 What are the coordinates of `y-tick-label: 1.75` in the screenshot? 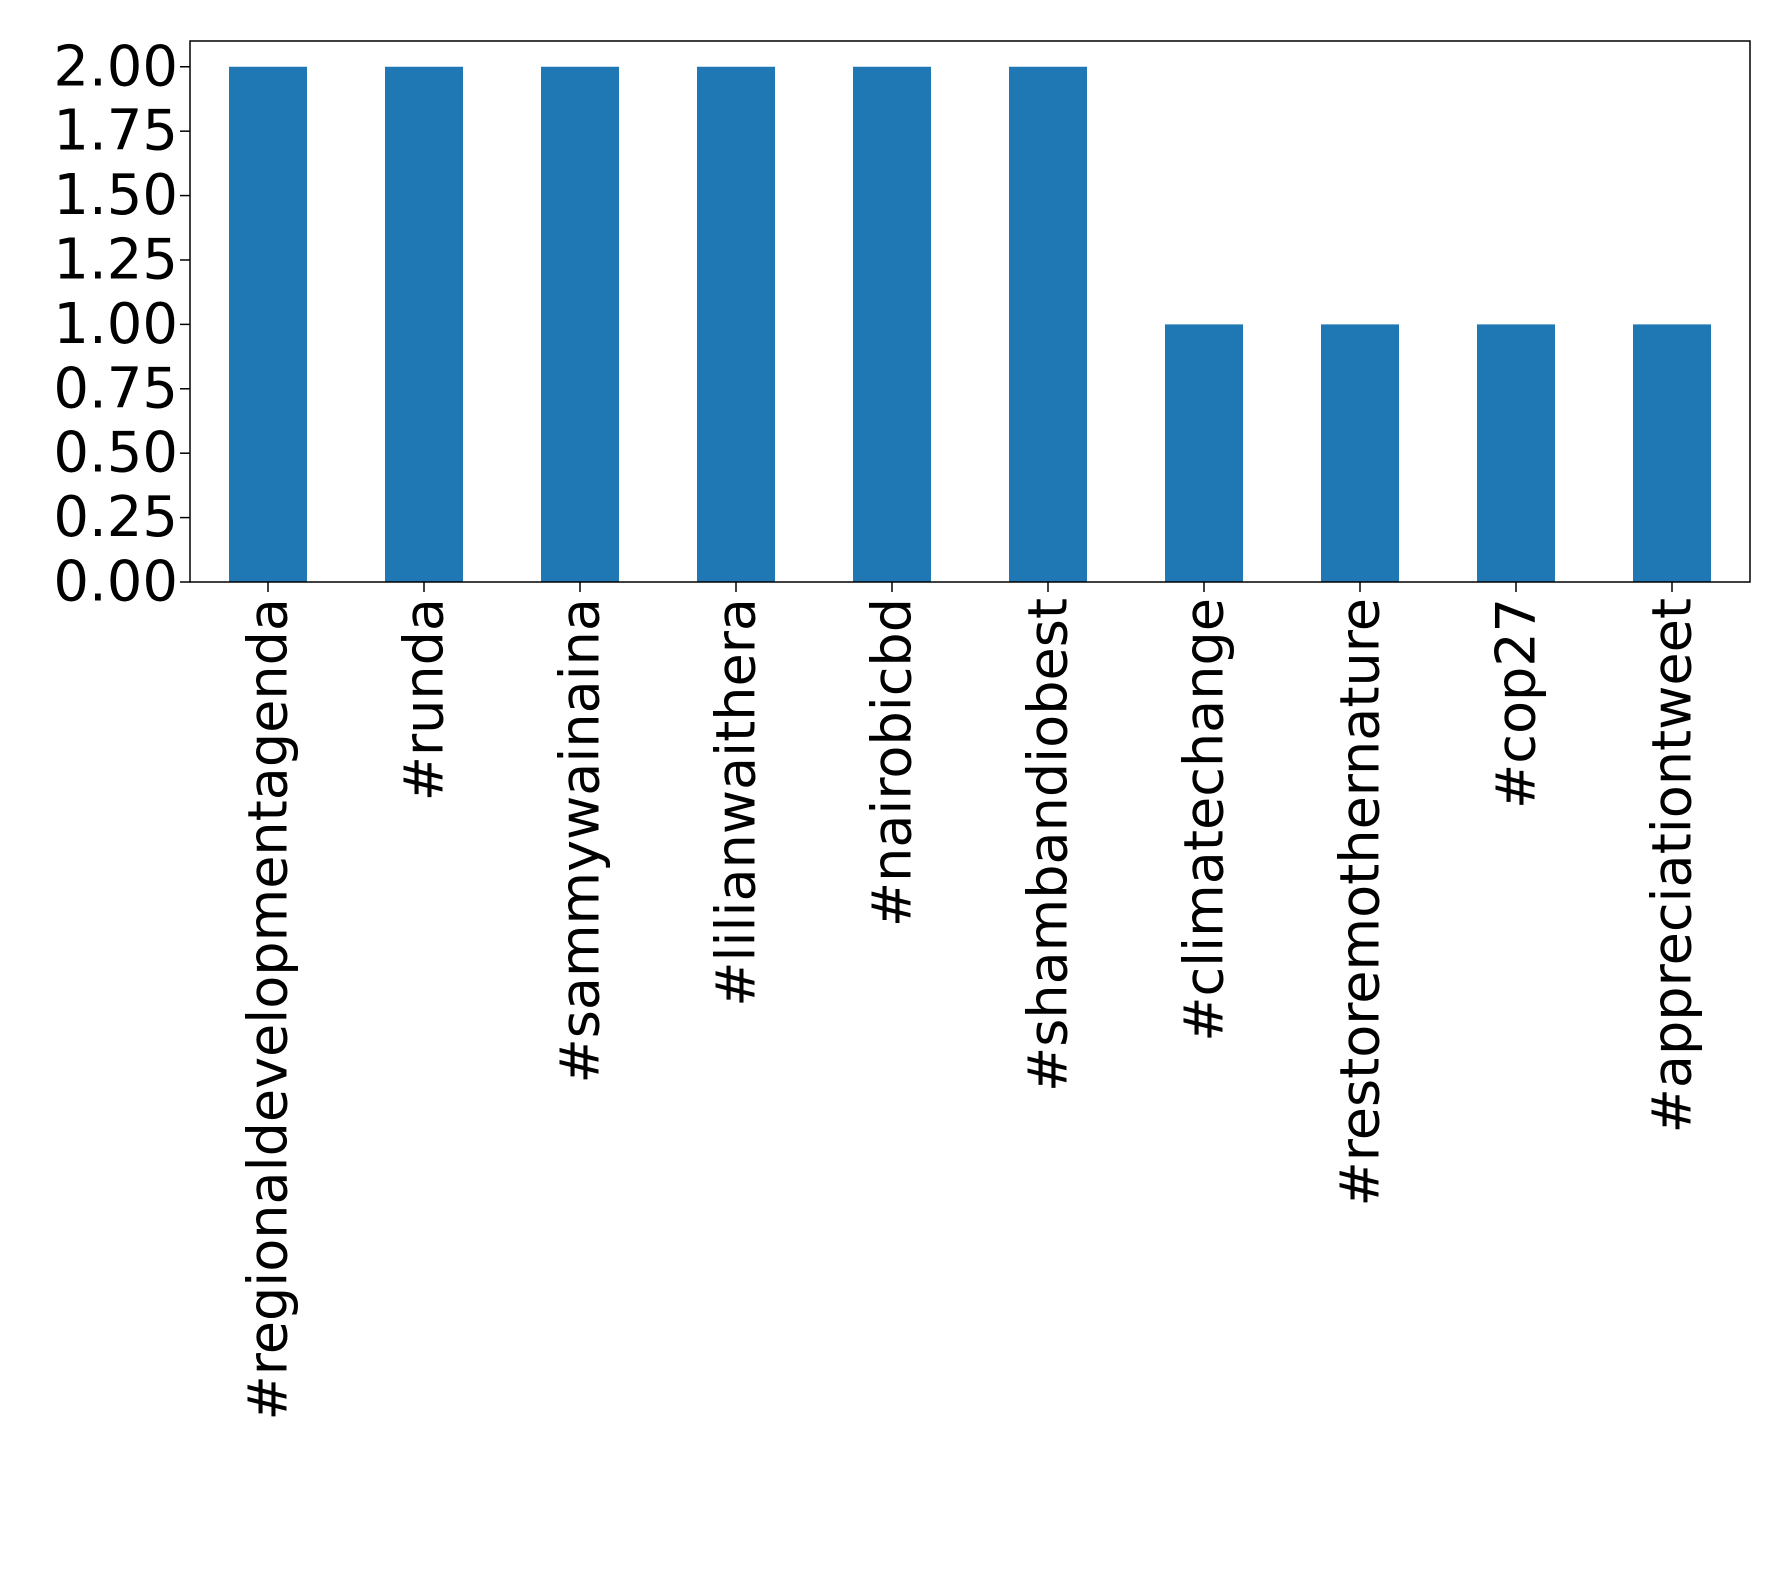 It's located at (115, 131).